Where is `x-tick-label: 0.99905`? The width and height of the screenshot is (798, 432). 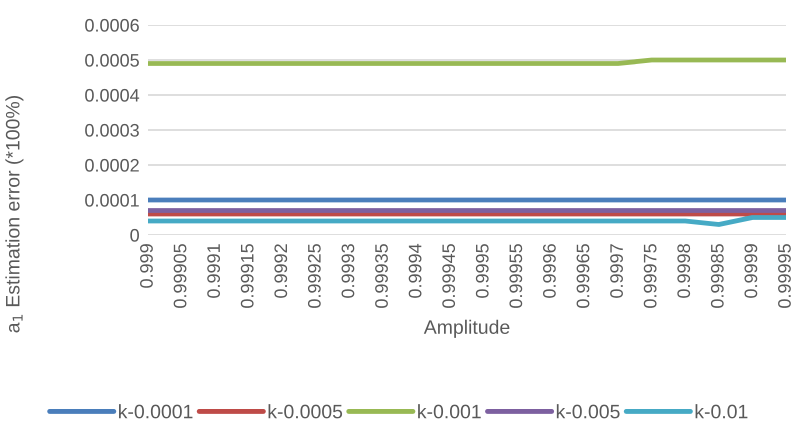
x-tick-label: 0.99905 is located at coordinates (180, 276).